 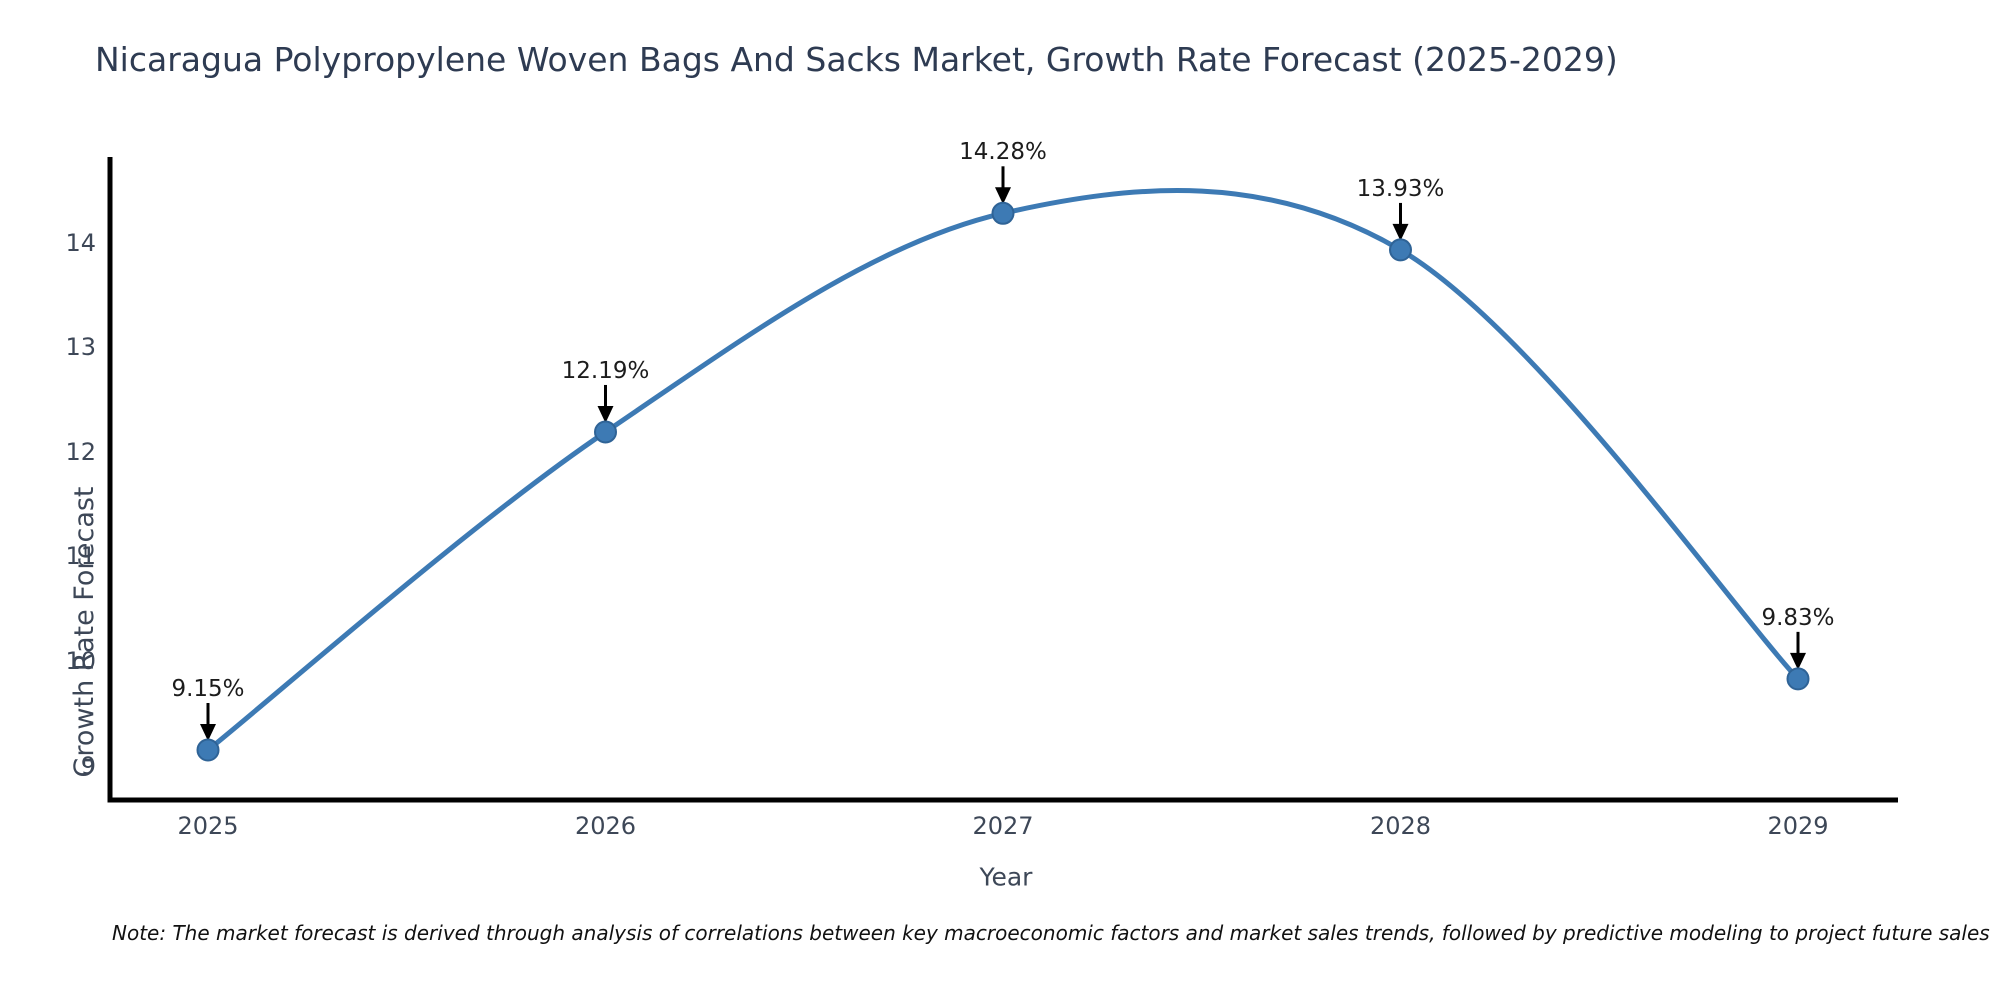 What do you see at coordinates (208, 689) in the screenshot?
I see `data-point-label: 9.15%` at bounding box center [208, 689].